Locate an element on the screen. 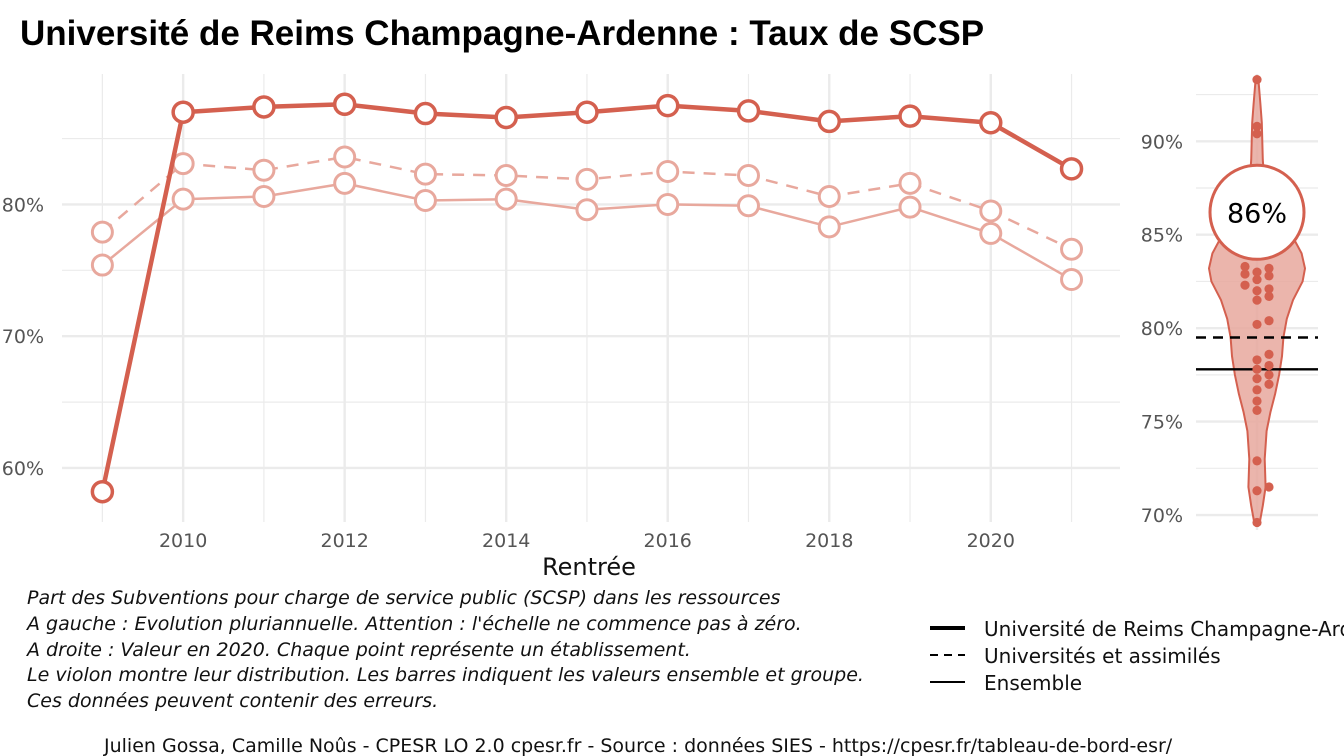 Image resolution: width=1344 pixels, height=756 pixels. x-tick-label: 2020 is located at coordinates (991, 541).